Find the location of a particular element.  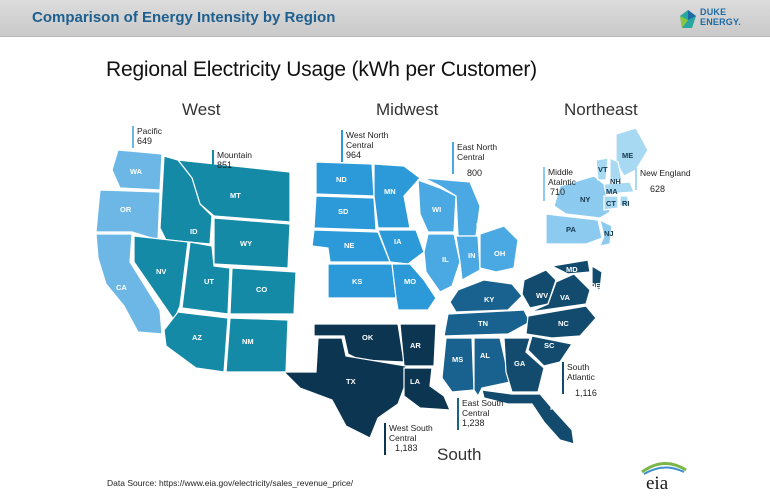

esc-name2: Central is located at coordinates (476, 413).